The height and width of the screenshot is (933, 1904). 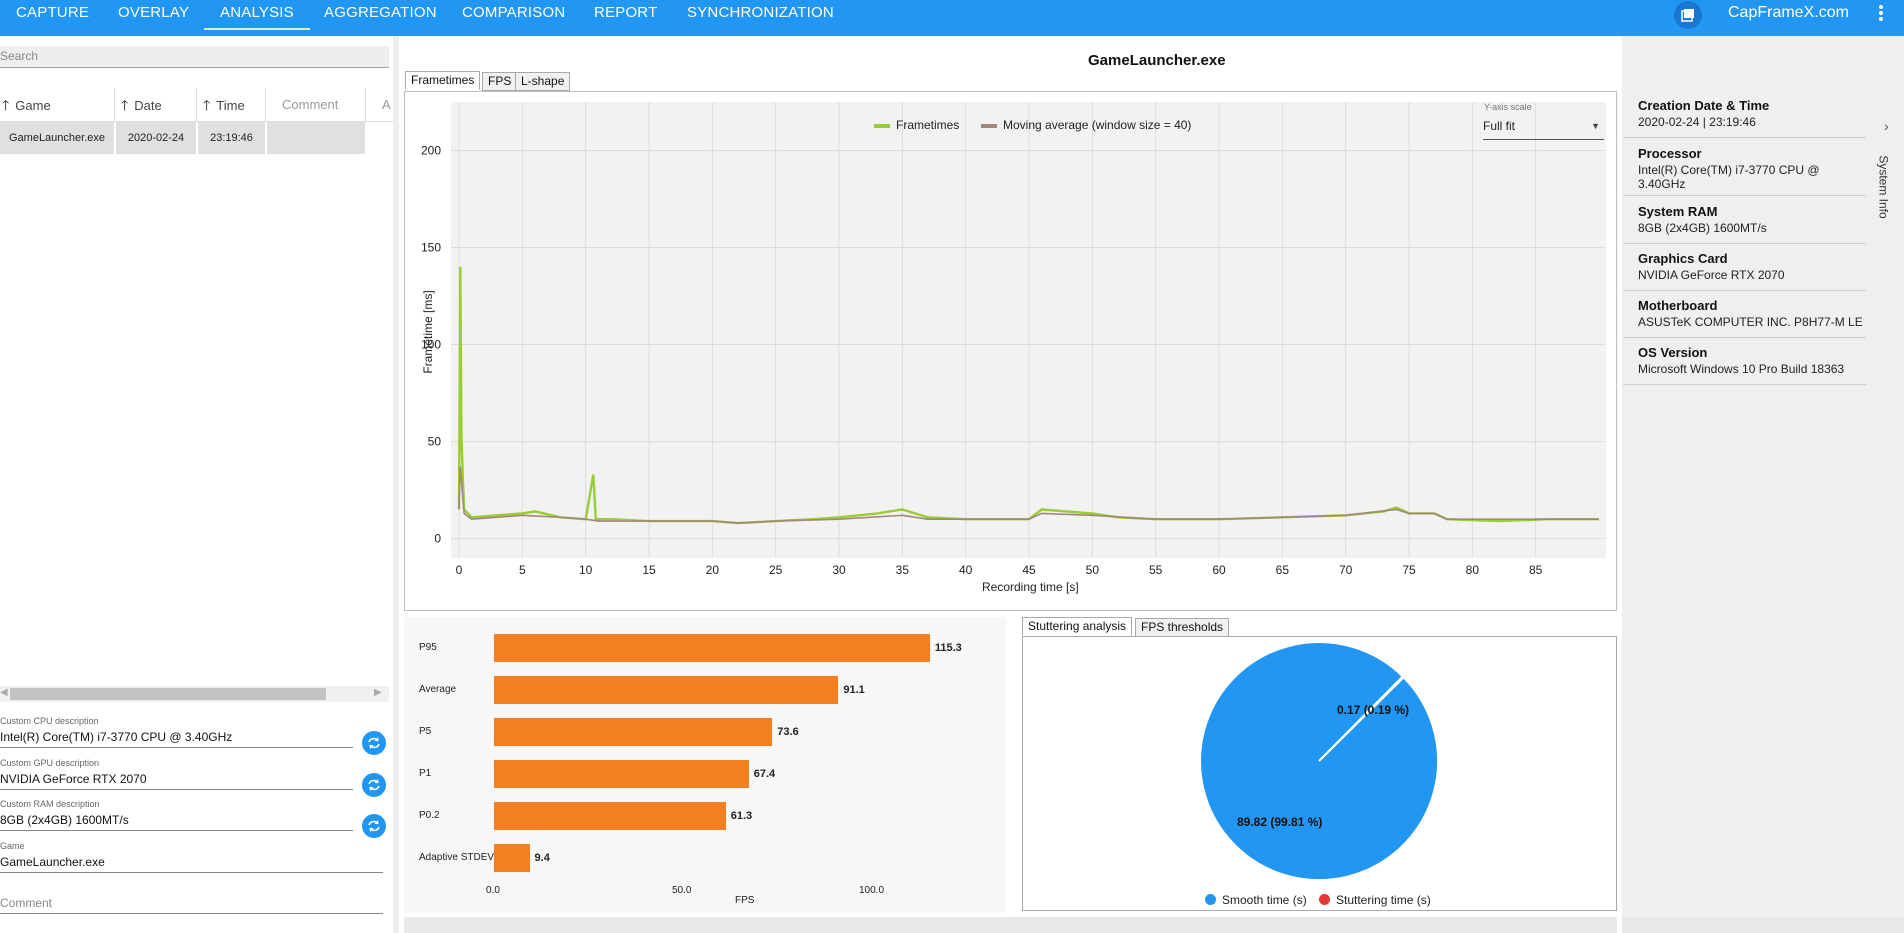 I want to click on scrollbar-thumb, so click(x=168, y=694).